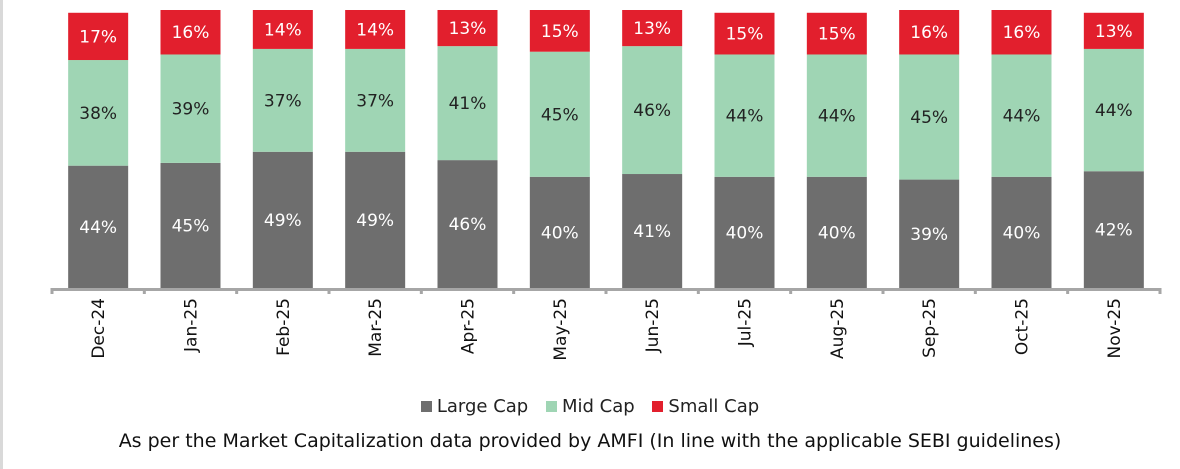 The height and width of the screenshot is (469, 1180). What do you see at coordinates (284, 327) in the screenshot?
I see `x-tick-label: Feb-25` at bounding box center [284, 327].